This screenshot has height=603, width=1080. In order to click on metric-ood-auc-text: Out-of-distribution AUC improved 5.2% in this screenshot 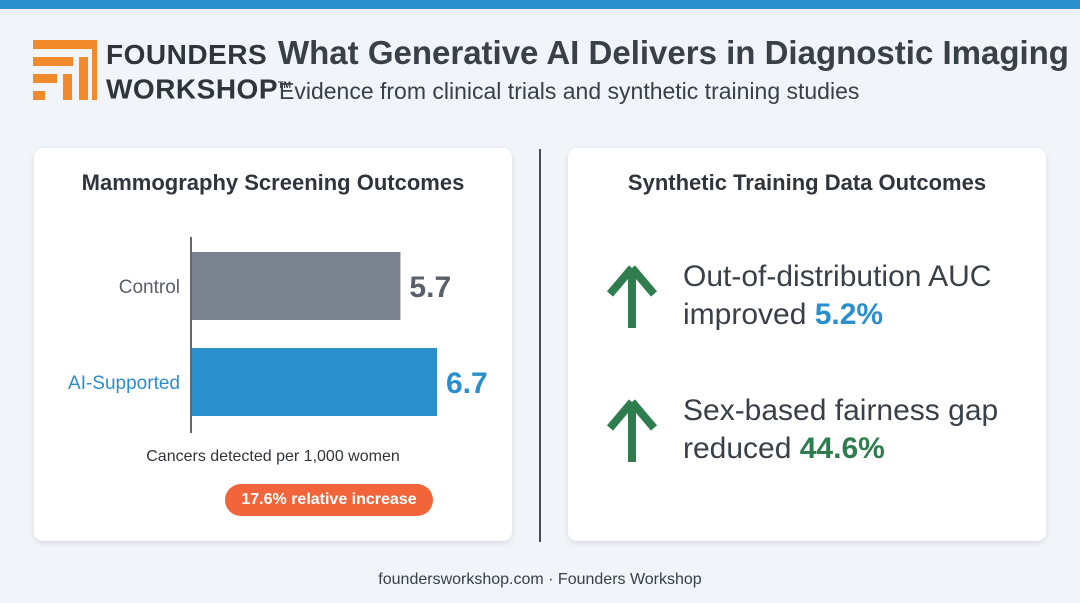, I will do `click(837, 296)`.